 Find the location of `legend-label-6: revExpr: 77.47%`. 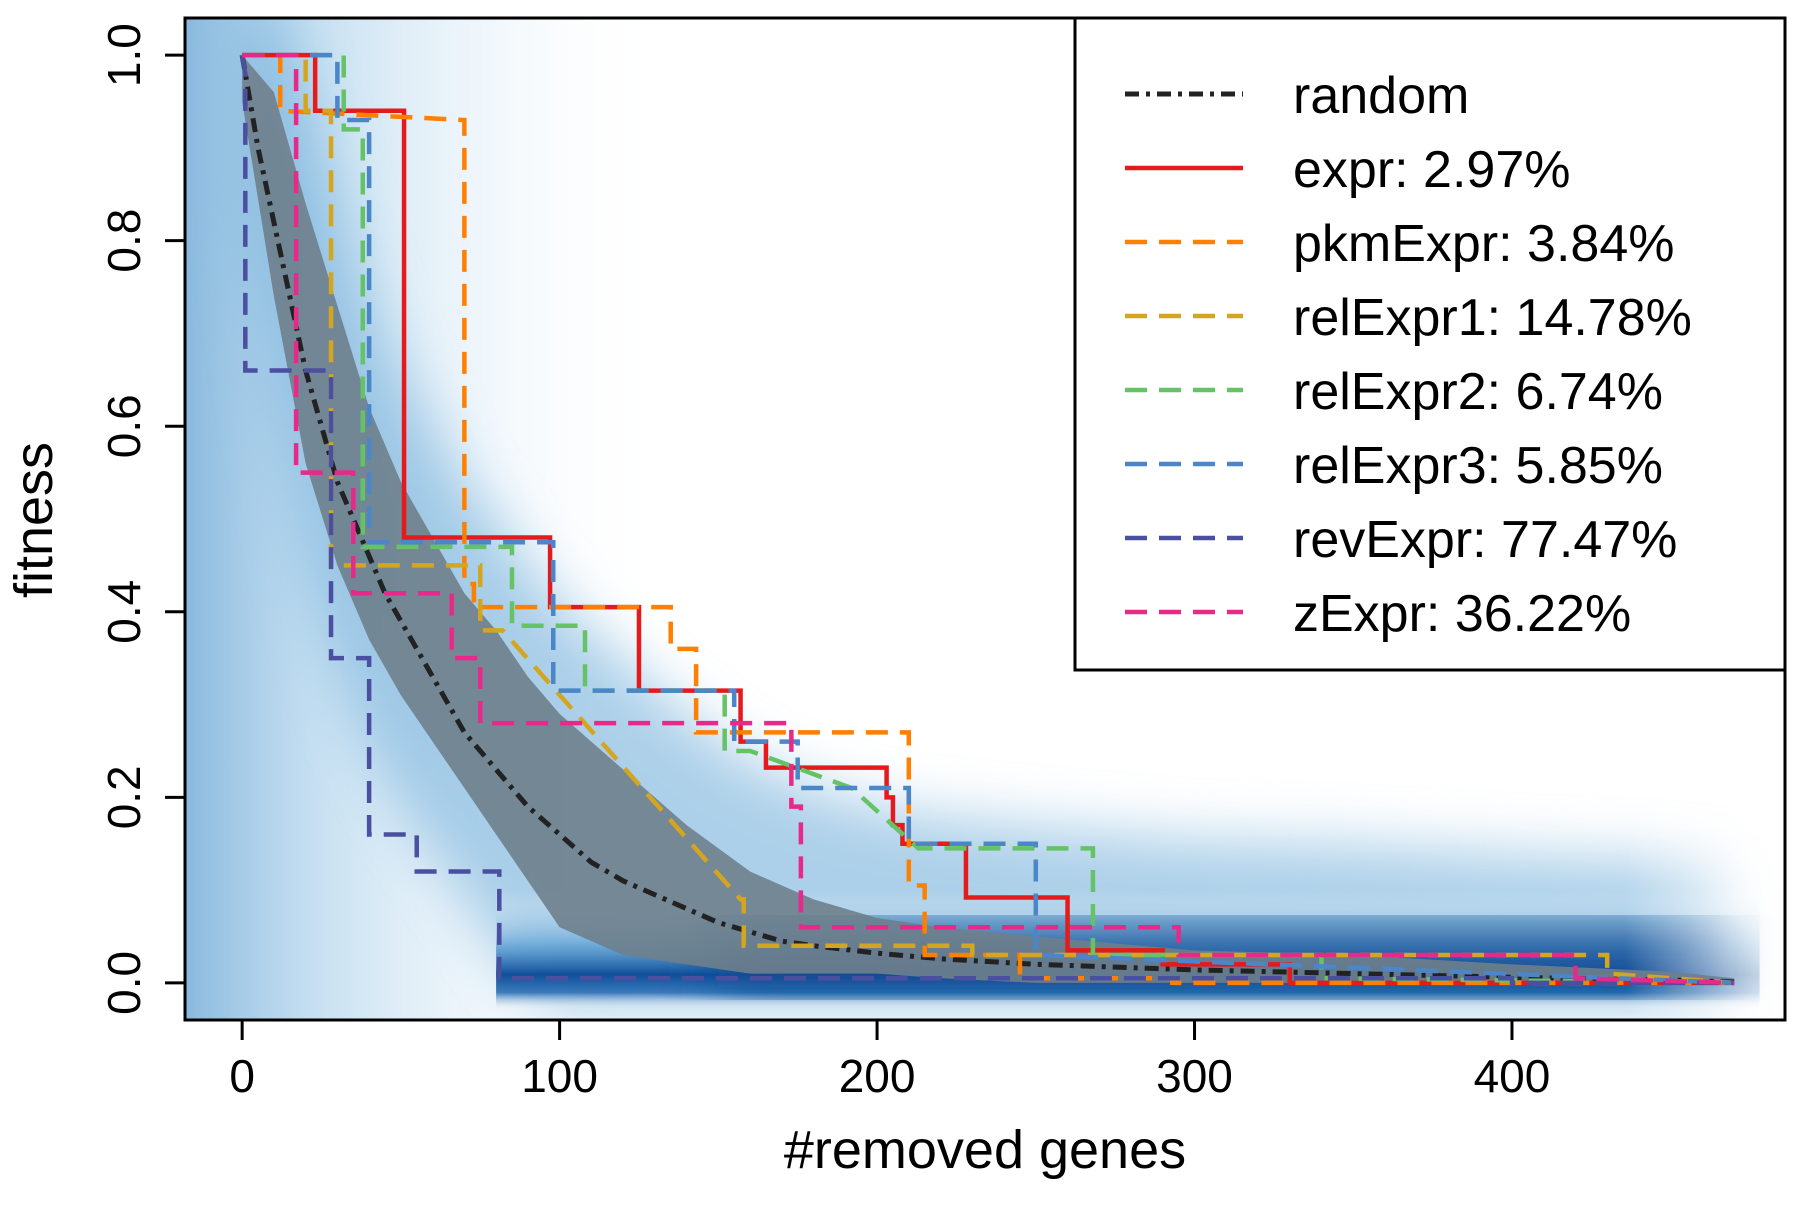

legend-label-6: revExpr: 77.47% is located at coordinates (1485, 540).